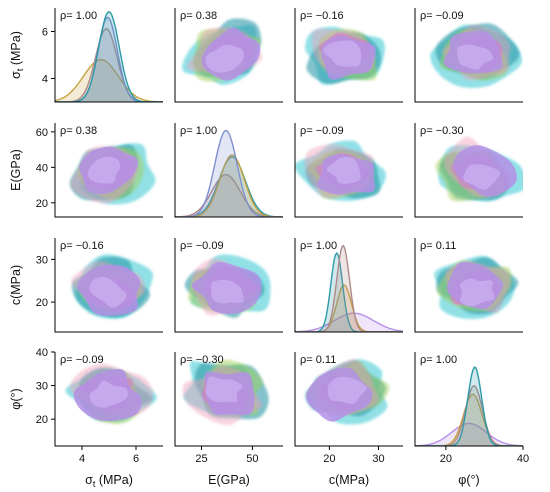 This screenshot has width=550, height=492. I want to click on y-axis-label: c(MPa), so click(16, 285).